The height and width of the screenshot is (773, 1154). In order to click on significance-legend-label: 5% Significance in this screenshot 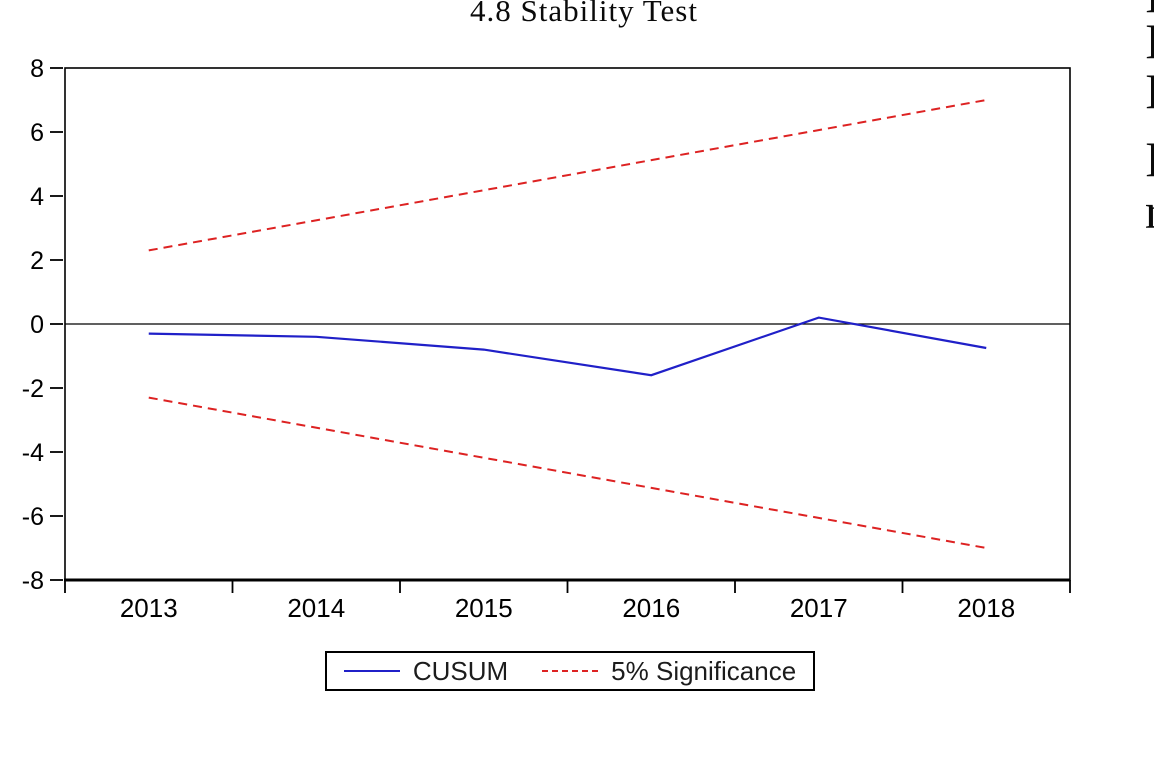, I will do `click(704, 671)`.